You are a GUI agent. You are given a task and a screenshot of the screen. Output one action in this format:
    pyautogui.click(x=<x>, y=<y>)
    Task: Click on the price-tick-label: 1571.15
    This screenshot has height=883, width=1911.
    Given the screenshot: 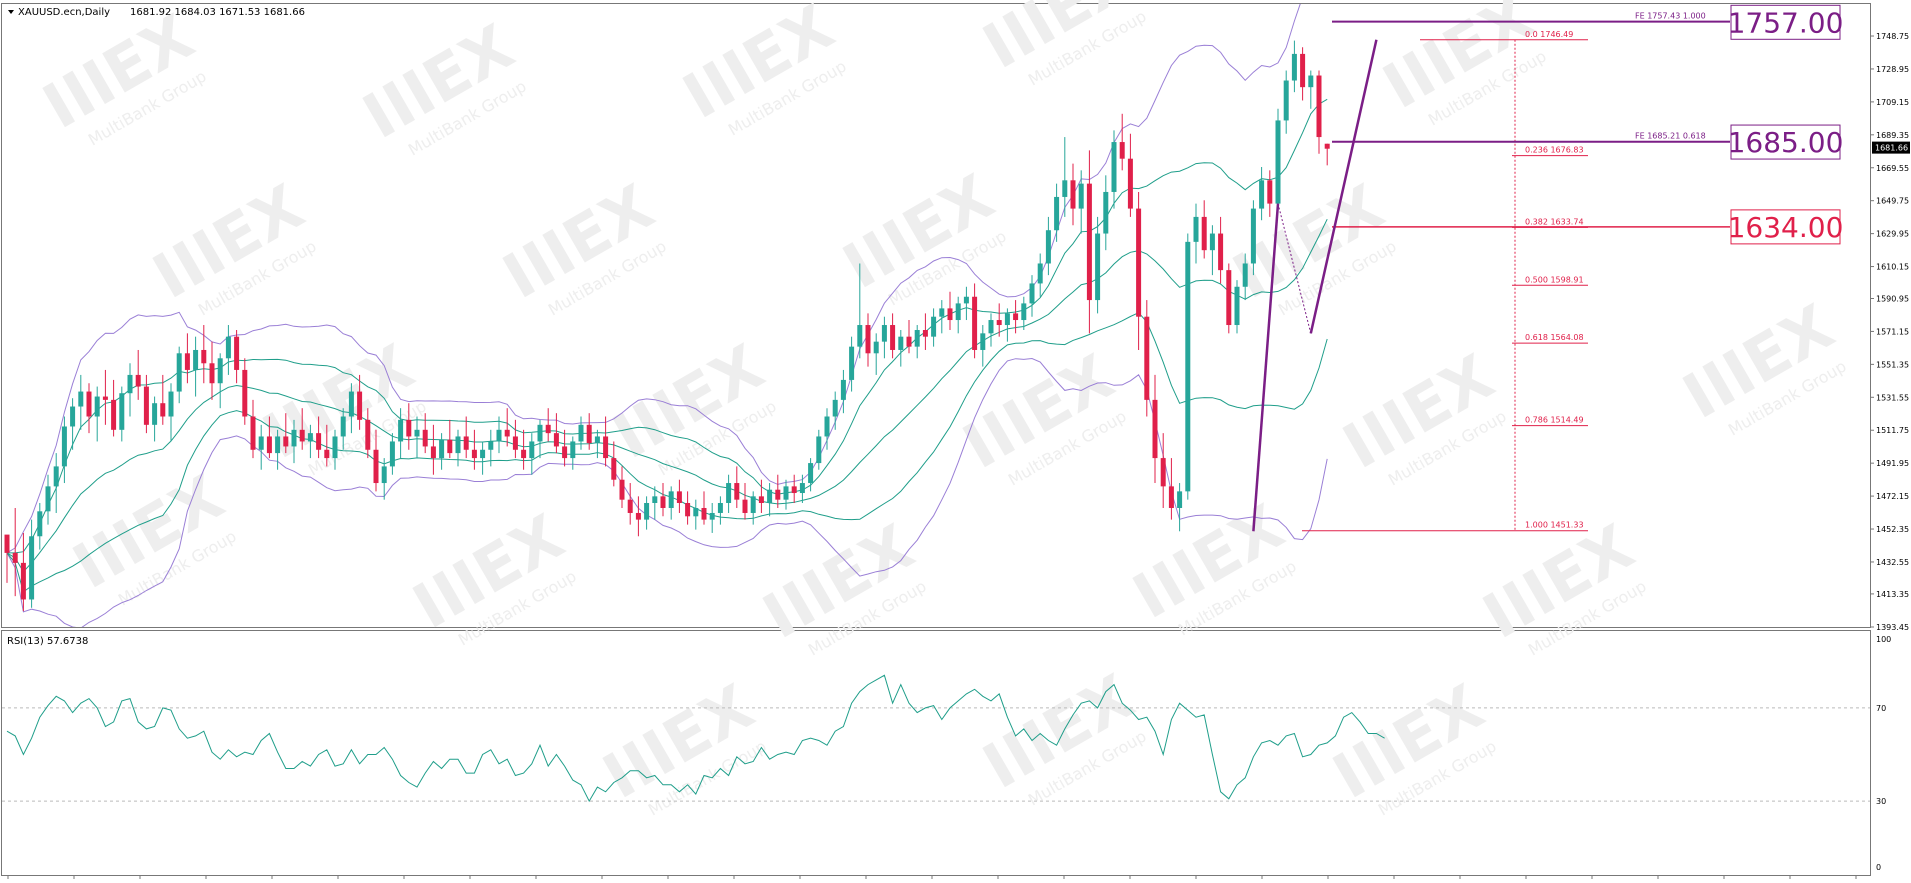 What is the action you would take?
    pyautogui.click(x=1892, y=331)
    